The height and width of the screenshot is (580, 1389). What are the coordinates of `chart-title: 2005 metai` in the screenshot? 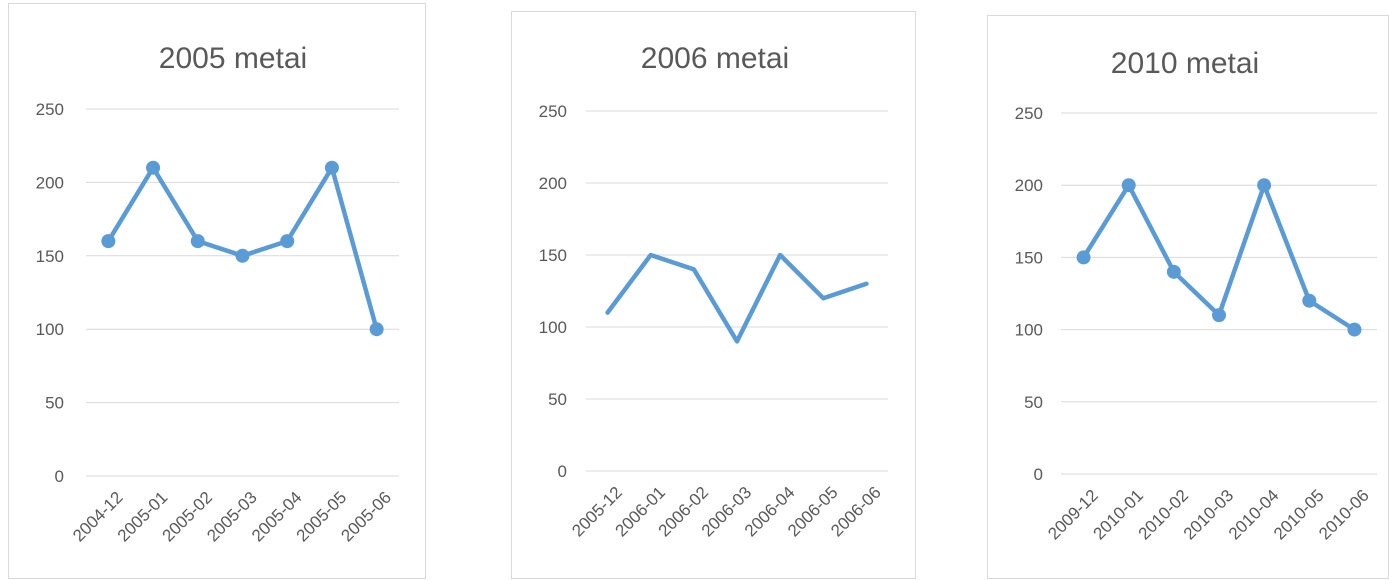 It's located at (233, 58).